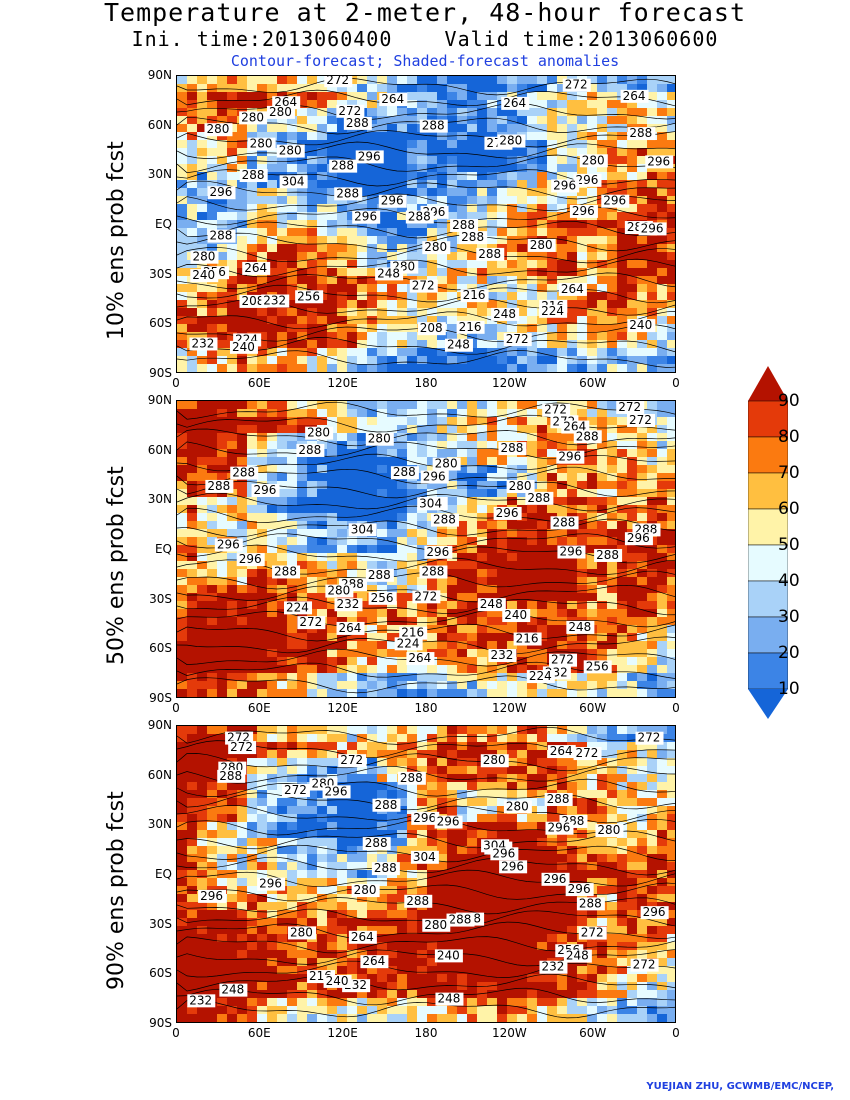 This screenshot has width=850, height=1100. I want to click on contour-label: 304, so click(362, 529).